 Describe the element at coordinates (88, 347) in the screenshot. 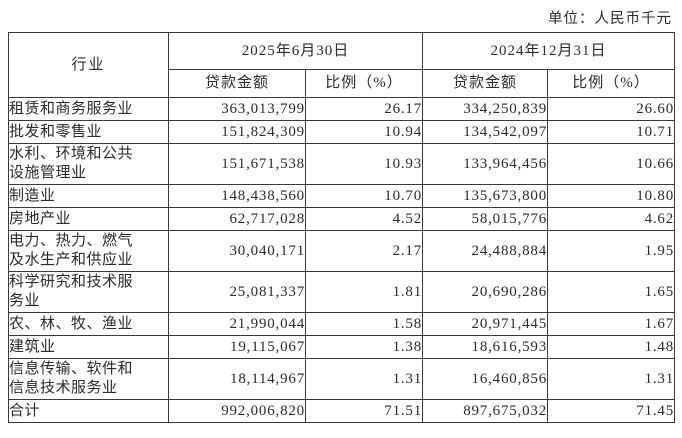

I see `industry-name: 建筑业` at that location.